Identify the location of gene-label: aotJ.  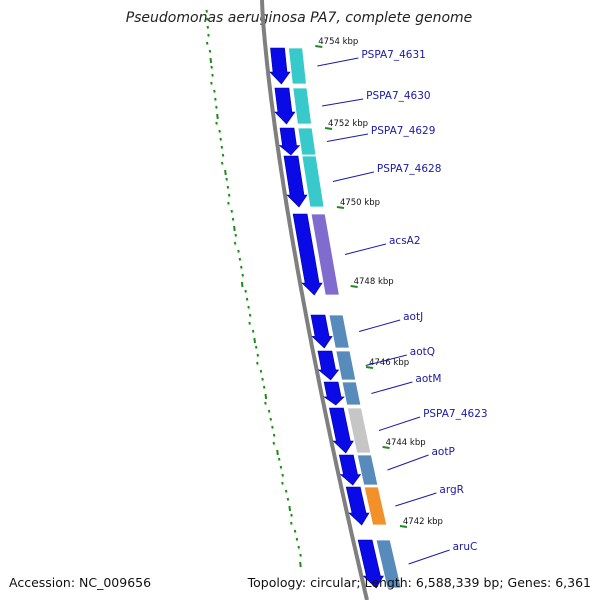
(413, 317).